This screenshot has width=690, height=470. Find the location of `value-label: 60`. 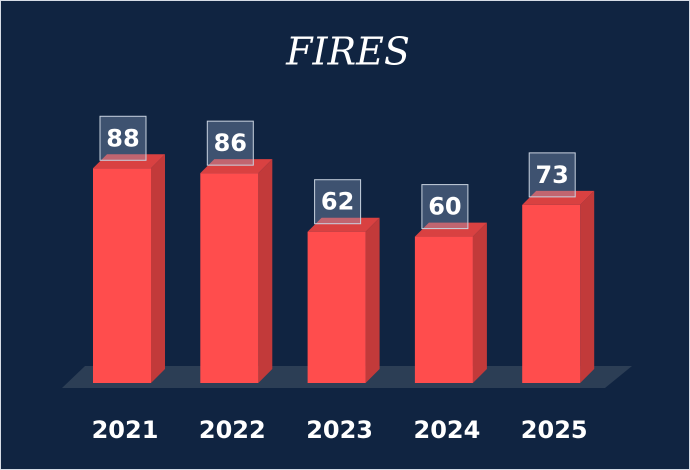

value-label: 60 is located at coordinates (444, 207).